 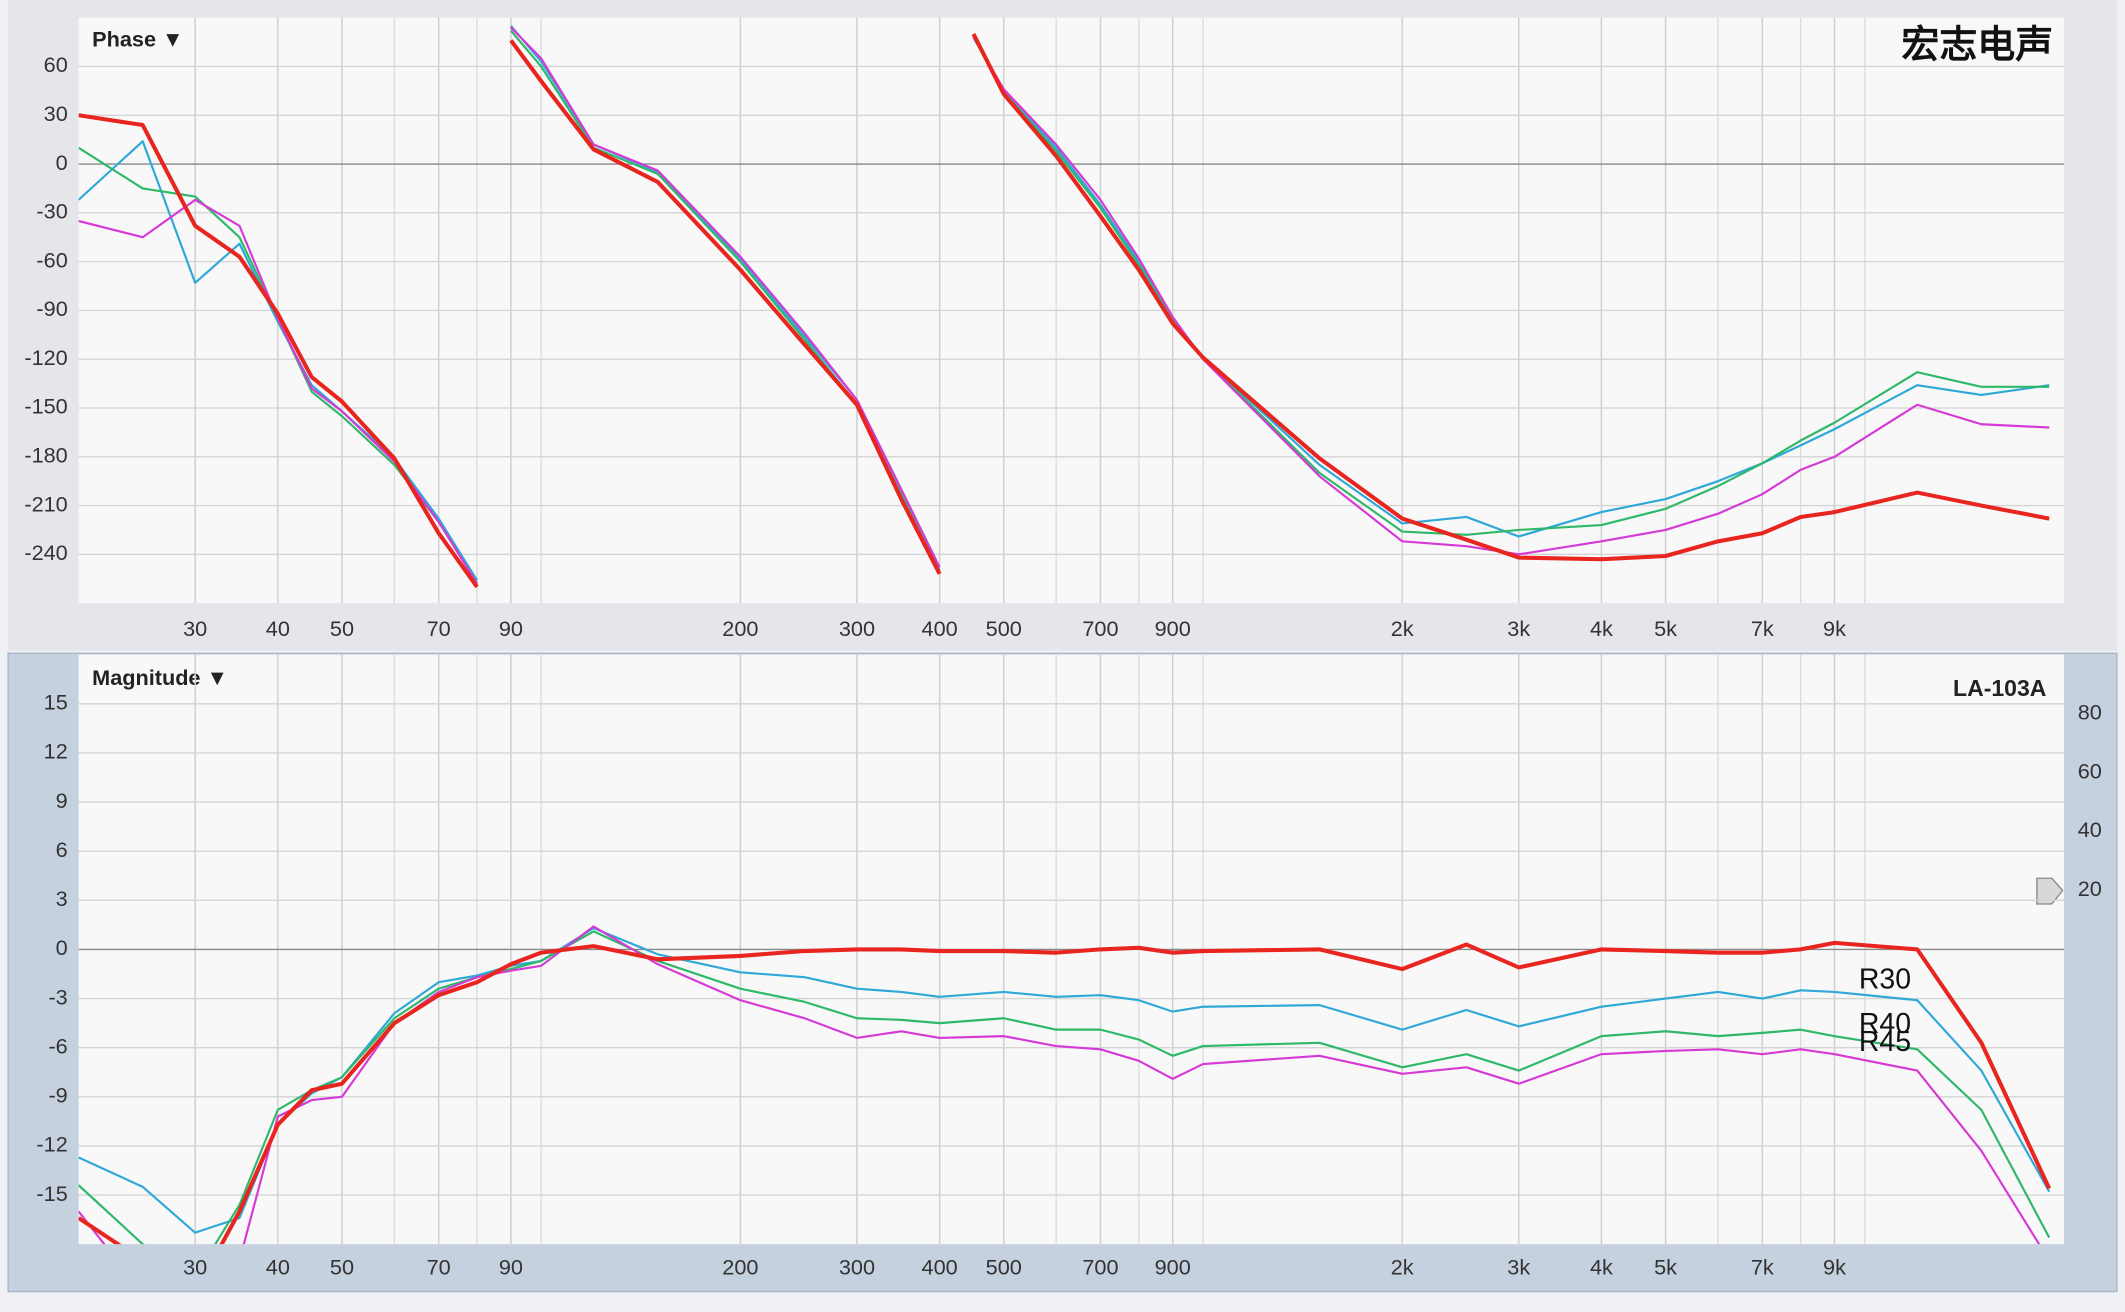 What do you see at coordinates (51, 1144) in the screenshot?
I see `y-tick-label: -12` at bounding box center [51, 1144].